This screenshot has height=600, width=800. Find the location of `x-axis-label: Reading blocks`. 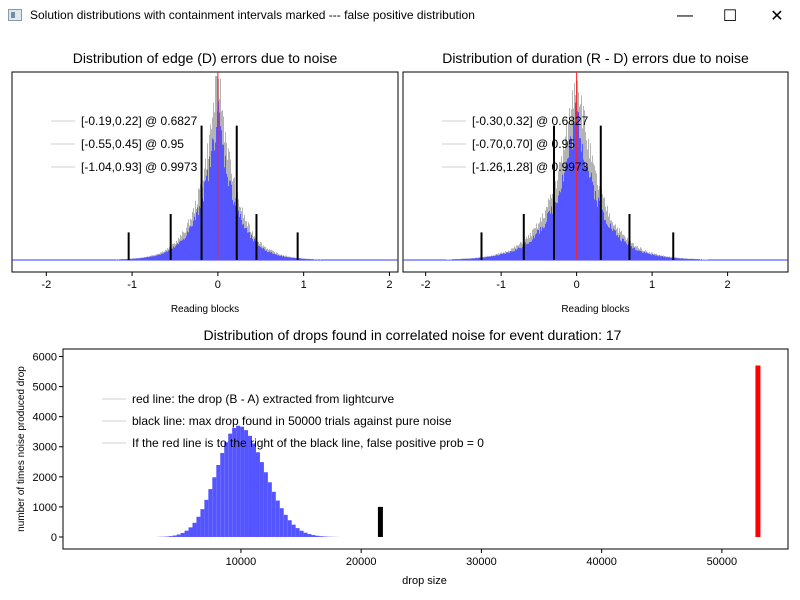

x-axis-label: Reading blocks is located at coordinates (595, 309).